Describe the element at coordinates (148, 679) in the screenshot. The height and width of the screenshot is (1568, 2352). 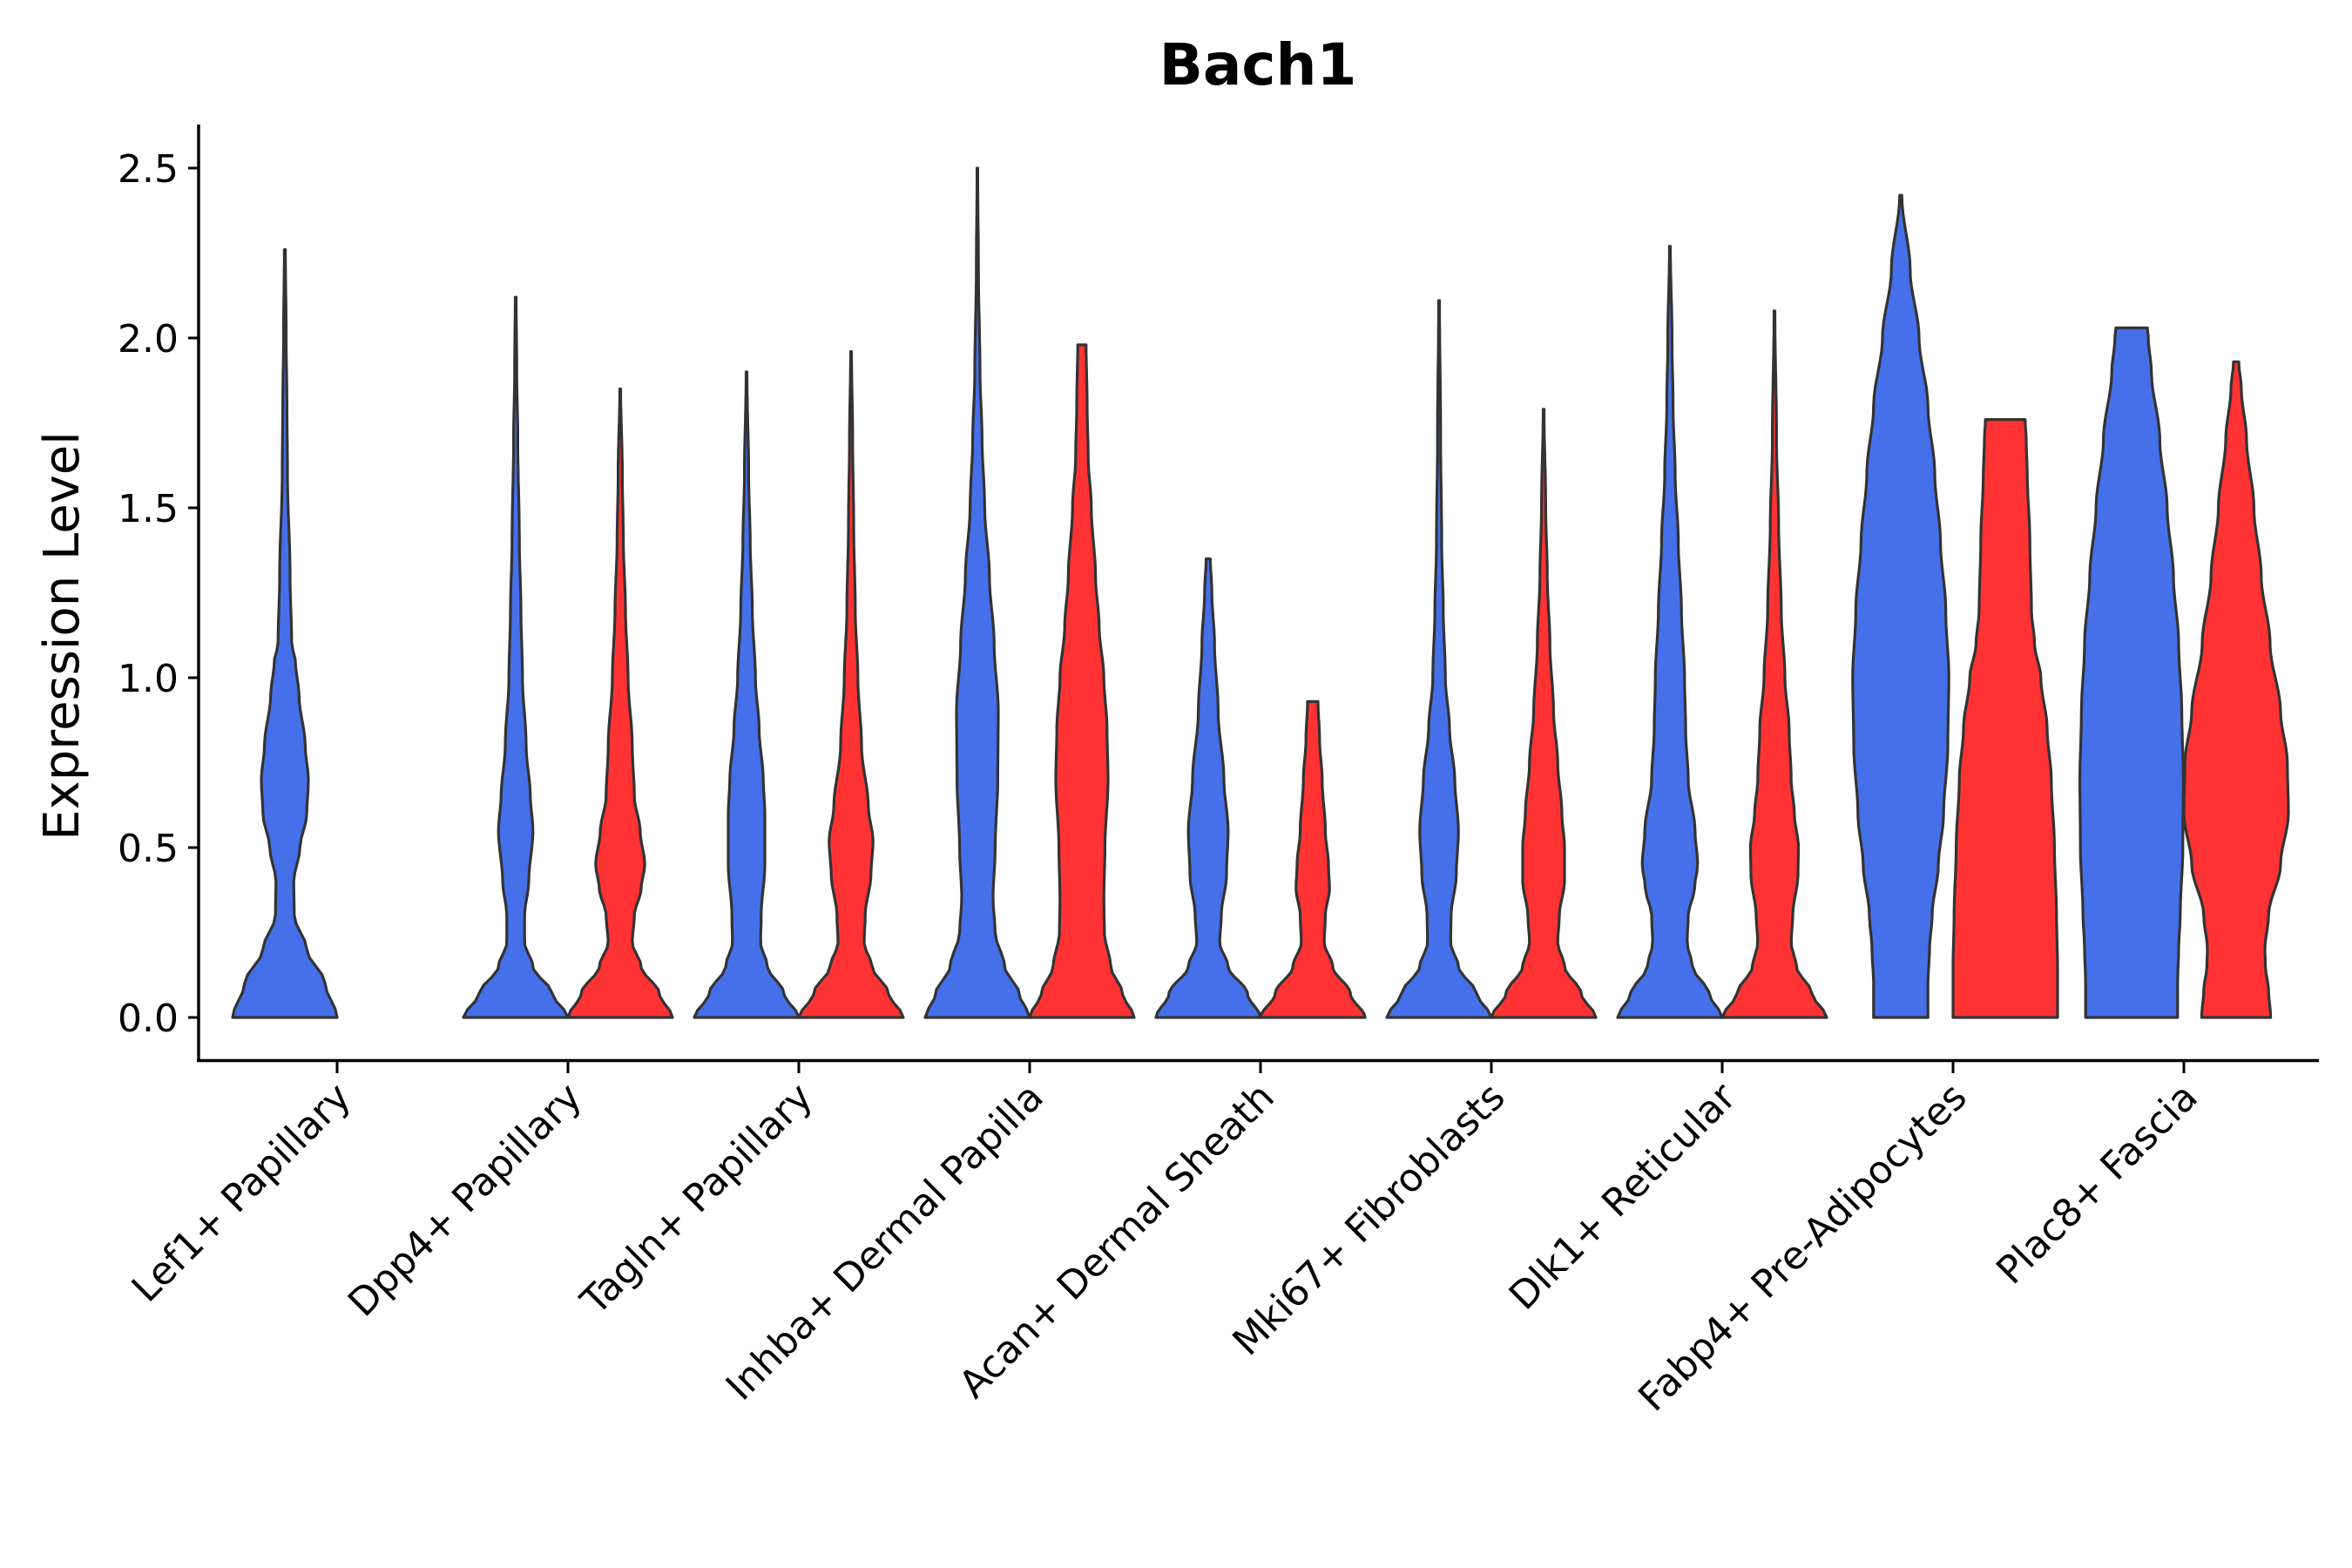
I see `y-tick-label: 1.0` at that location.